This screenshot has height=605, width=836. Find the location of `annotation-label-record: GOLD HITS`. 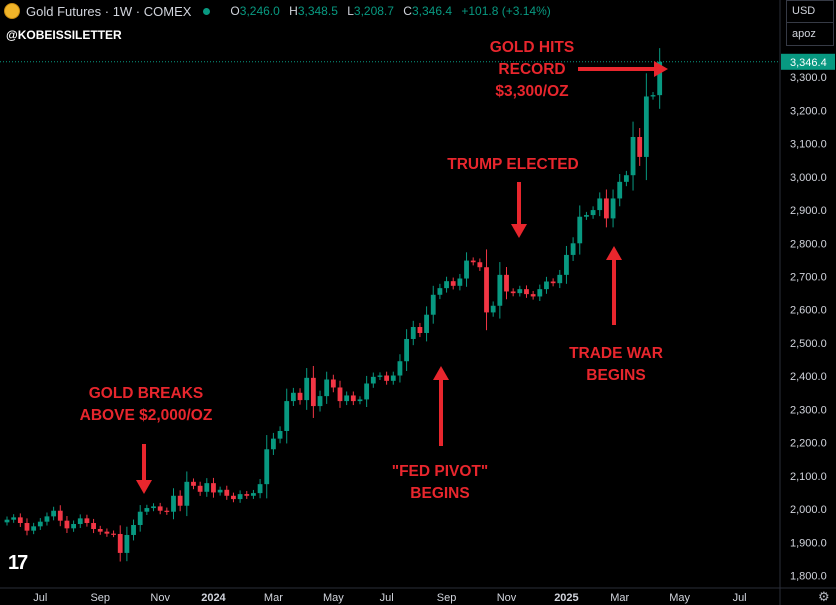

annotation-label-record: GOLD HITS is located at coordinates (532, 47).